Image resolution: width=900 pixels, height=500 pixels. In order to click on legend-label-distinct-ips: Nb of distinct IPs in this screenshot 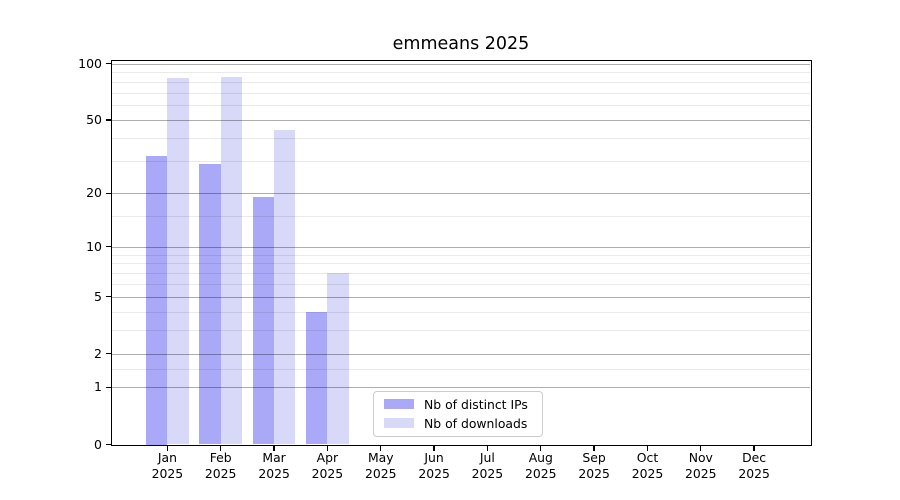, I will do `click(476, 404)`.